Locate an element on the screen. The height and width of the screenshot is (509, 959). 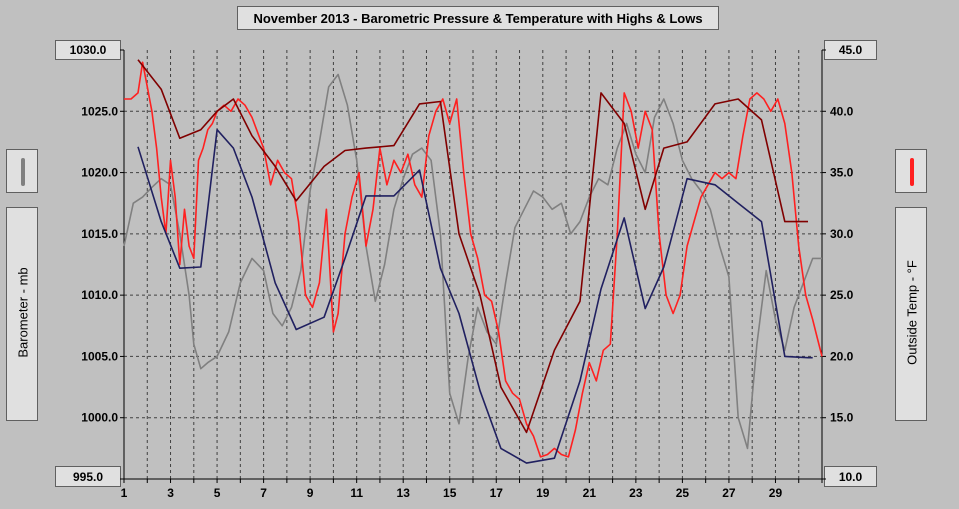
x-axis-tick-label: 29 is located at coordinates (776, 493).